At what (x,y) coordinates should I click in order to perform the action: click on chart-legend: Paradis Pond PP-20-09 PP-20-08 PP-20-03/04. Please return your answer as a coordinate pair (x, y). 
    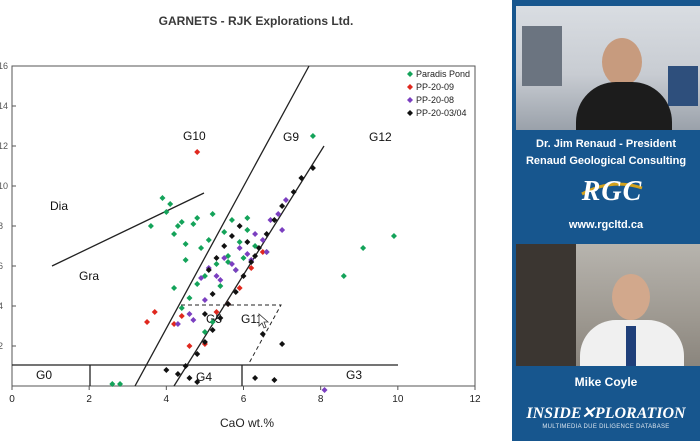
    Looking at the image, I should click on (438, 93).